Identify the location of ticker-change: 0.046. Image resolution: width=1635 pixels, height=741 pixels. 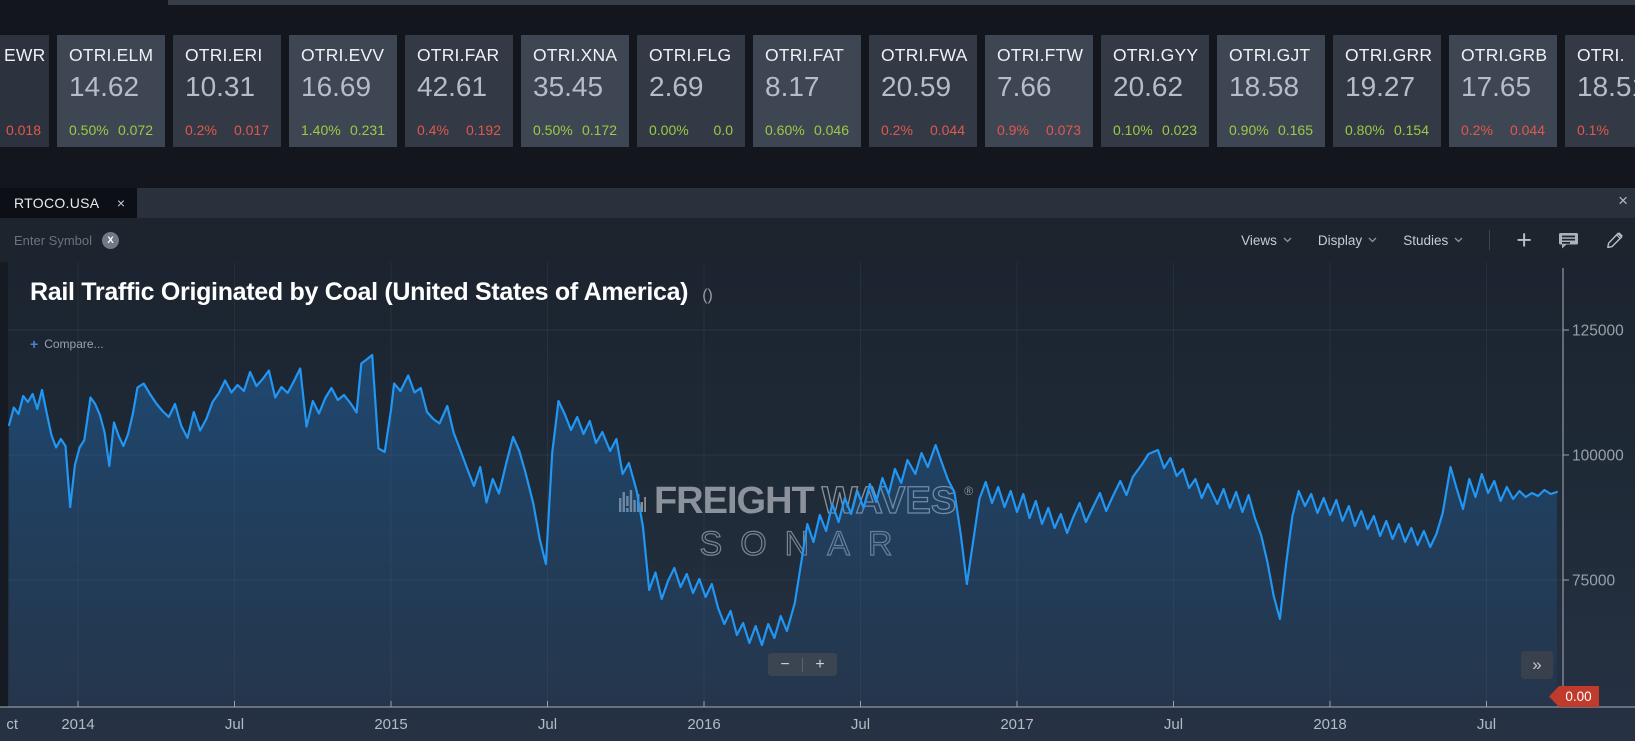
(831, 130).